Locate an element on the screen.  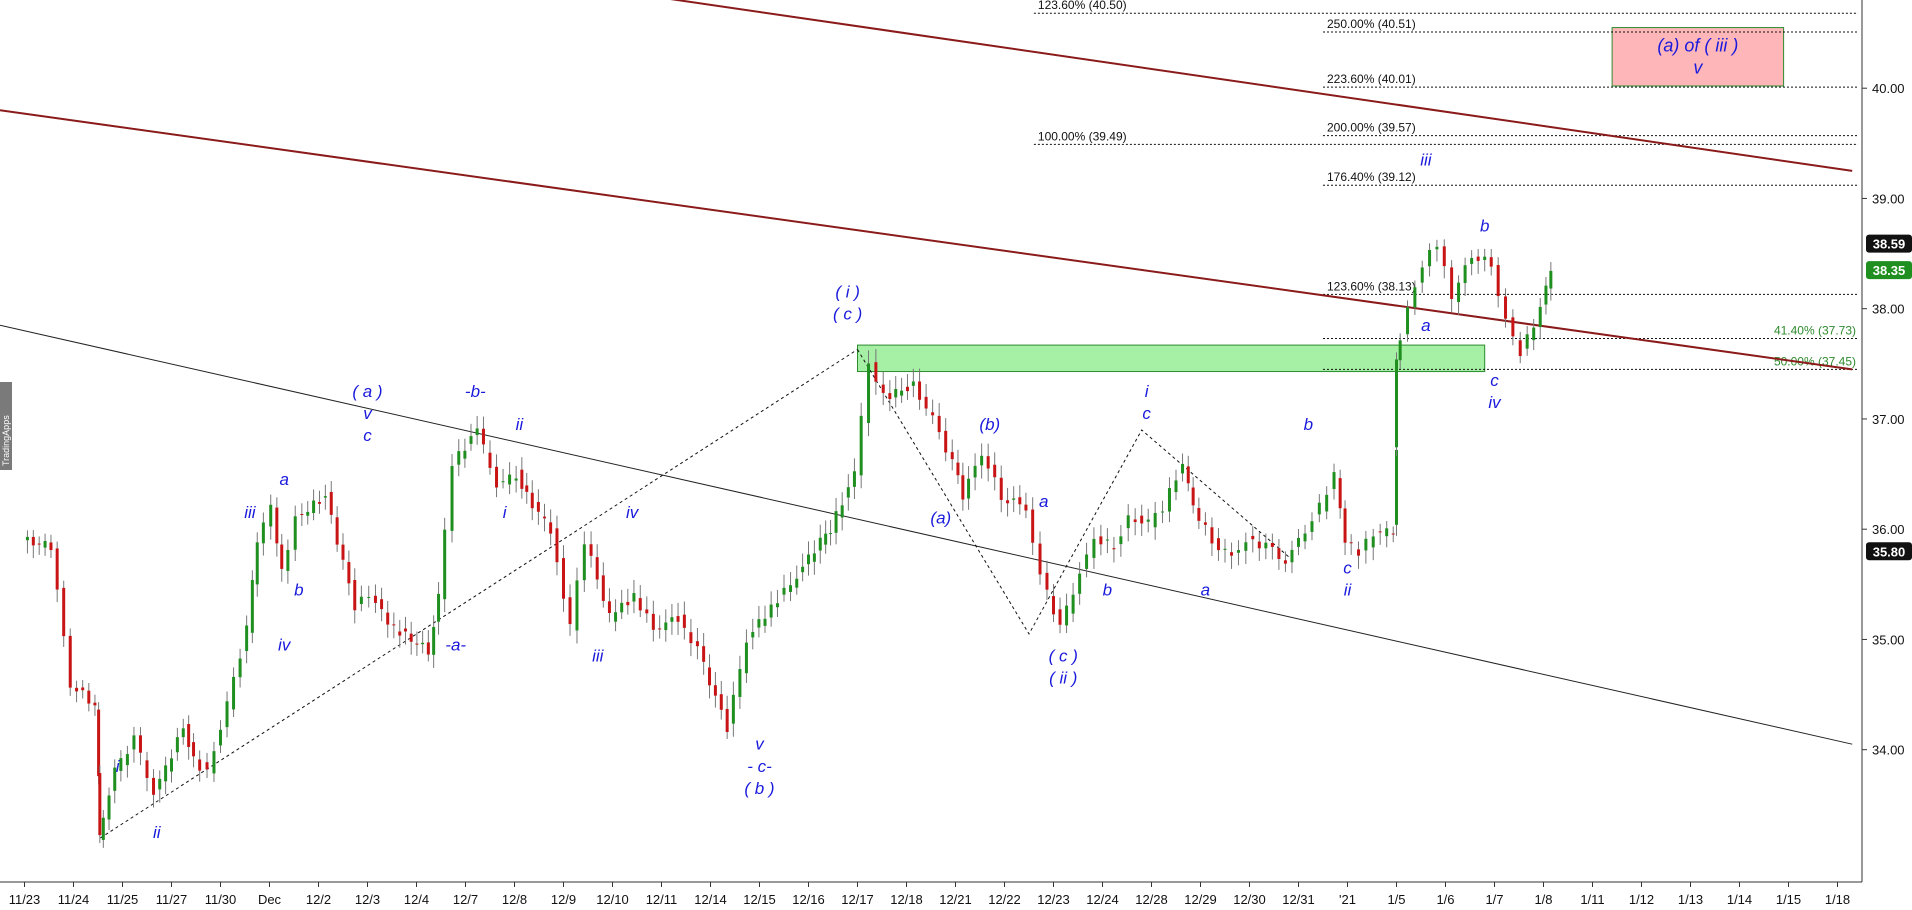
x-tick-label: 12/24 is located at coordinates (1102, 899).